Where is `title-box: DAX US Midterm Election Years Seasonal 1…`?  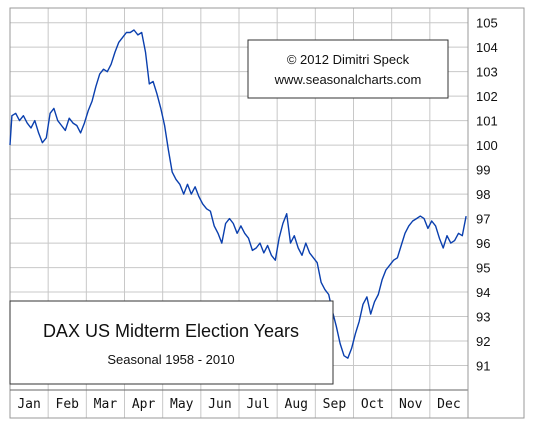 title-box: DAX US Midterm Election Years Seasonal 1… is located at coordinates (171, 342).